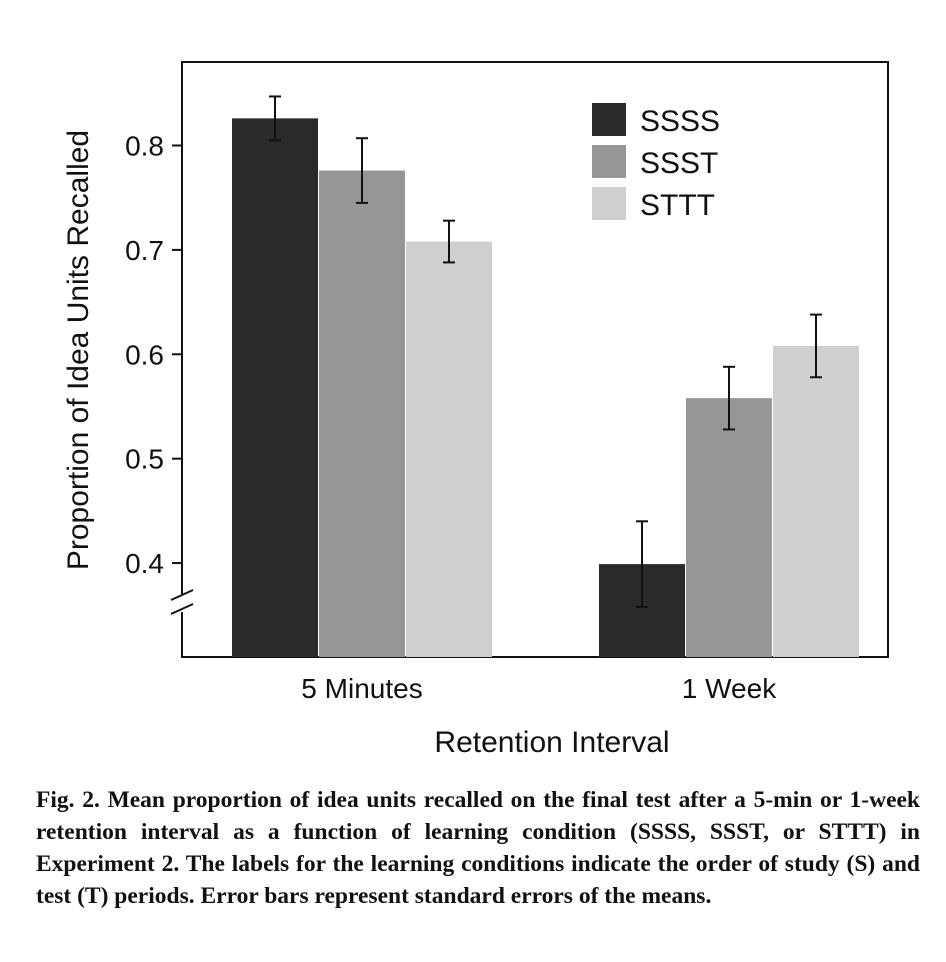 Image resolution: width=946 pixels, height=962 pixels. What do you see at coordinates (144, 146) in the screenshot?
I see `y-tick-label: 0.8` at bounding box center [144, 146].